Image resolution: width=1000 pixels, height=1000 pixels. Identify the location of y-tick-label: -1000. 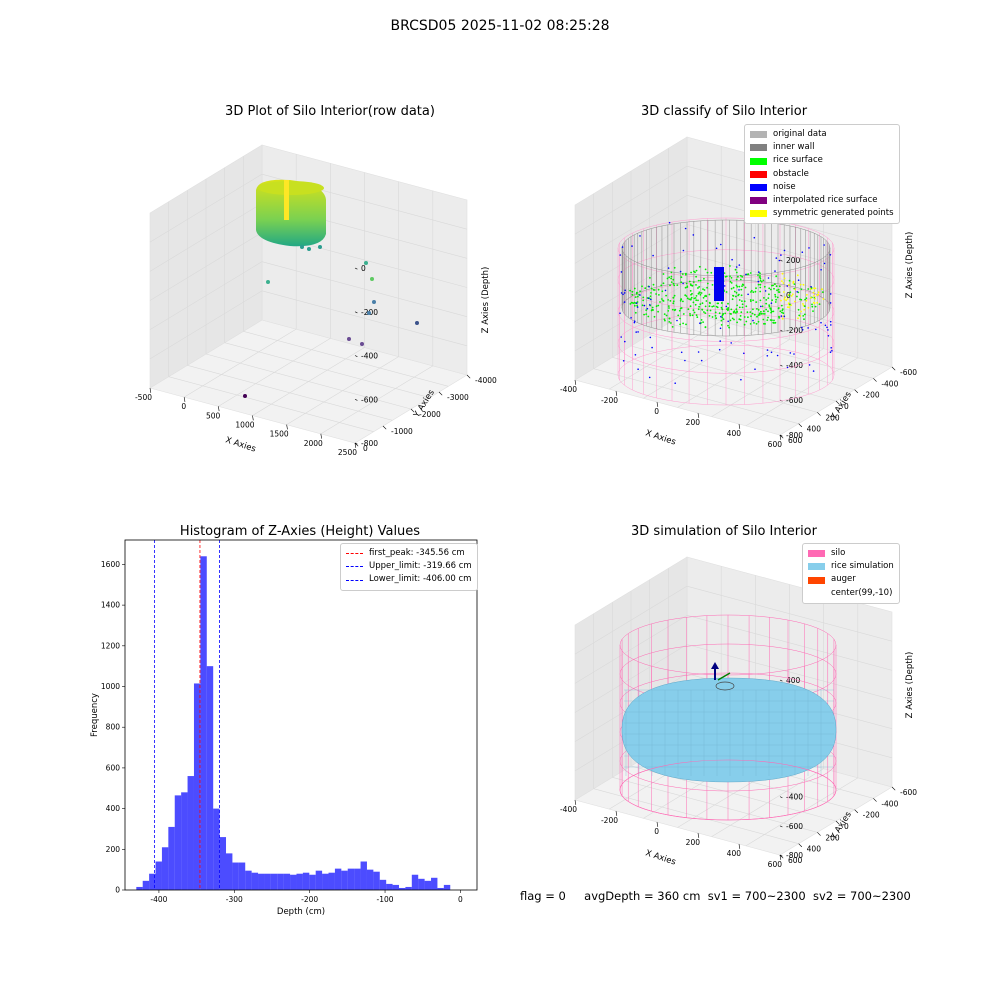
(402, 431).